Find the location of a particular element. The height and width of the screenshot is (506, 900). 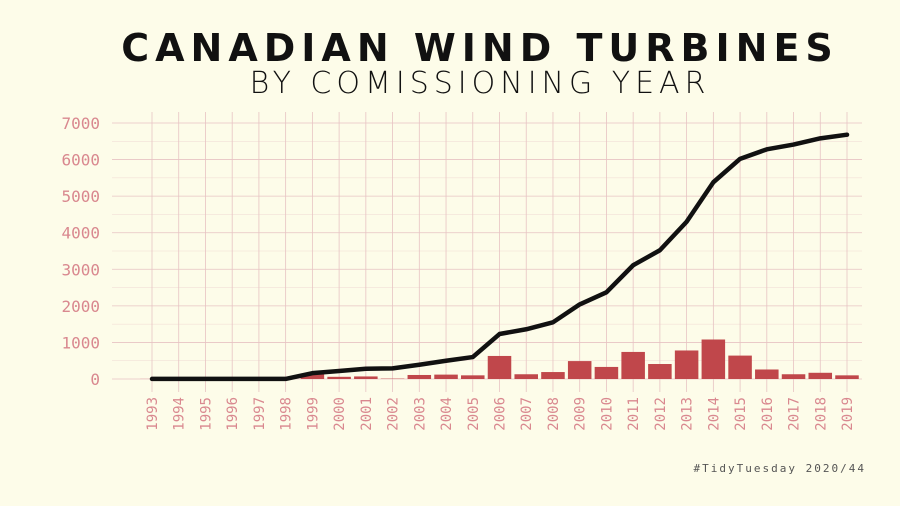

x-tick-label: 1994 is located at coordinates (180, 414).